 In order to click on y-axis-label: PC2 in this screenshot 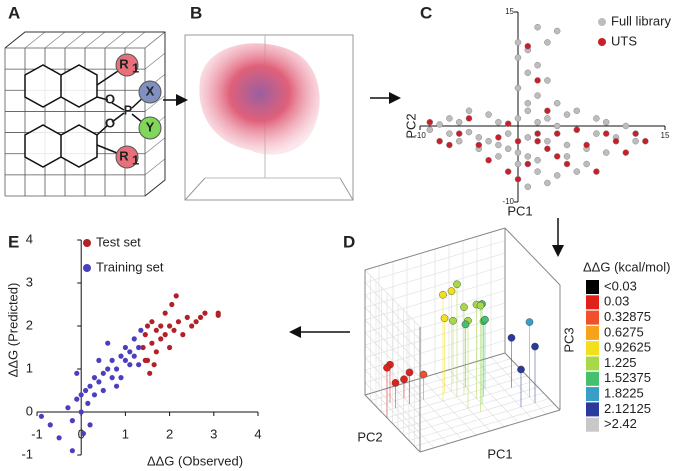, I will do `click(410, 125)`.